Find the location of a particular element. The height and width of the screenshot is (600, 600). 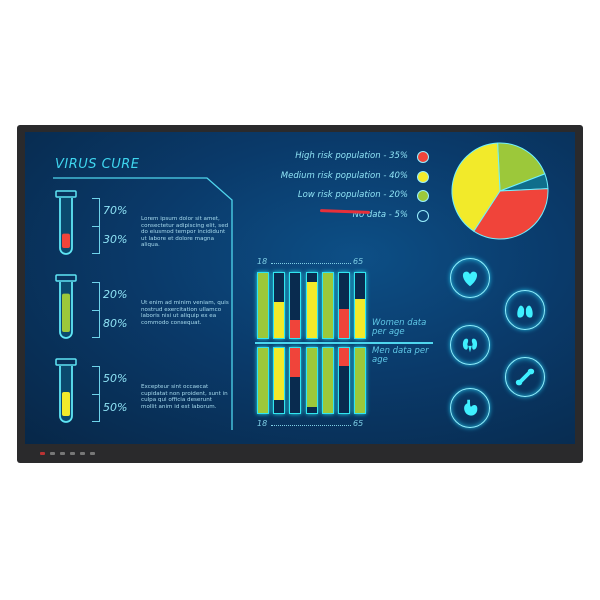

stomach-icon is located at coordinates (471, 407).